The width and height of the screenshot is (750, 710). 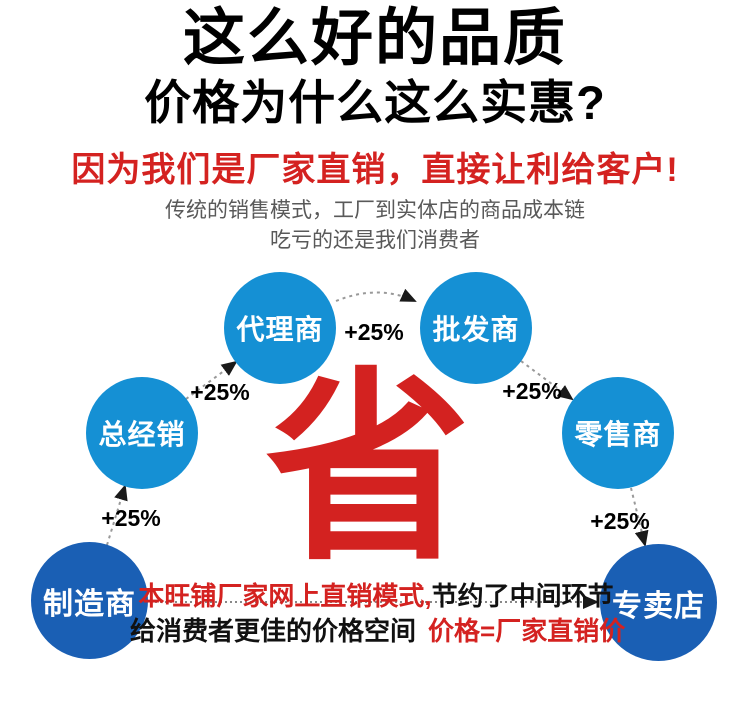 I want to click on footer-line-1: 本旺铺厂家网上直销模式,节约了中间环节, so click(x=376, y=594).